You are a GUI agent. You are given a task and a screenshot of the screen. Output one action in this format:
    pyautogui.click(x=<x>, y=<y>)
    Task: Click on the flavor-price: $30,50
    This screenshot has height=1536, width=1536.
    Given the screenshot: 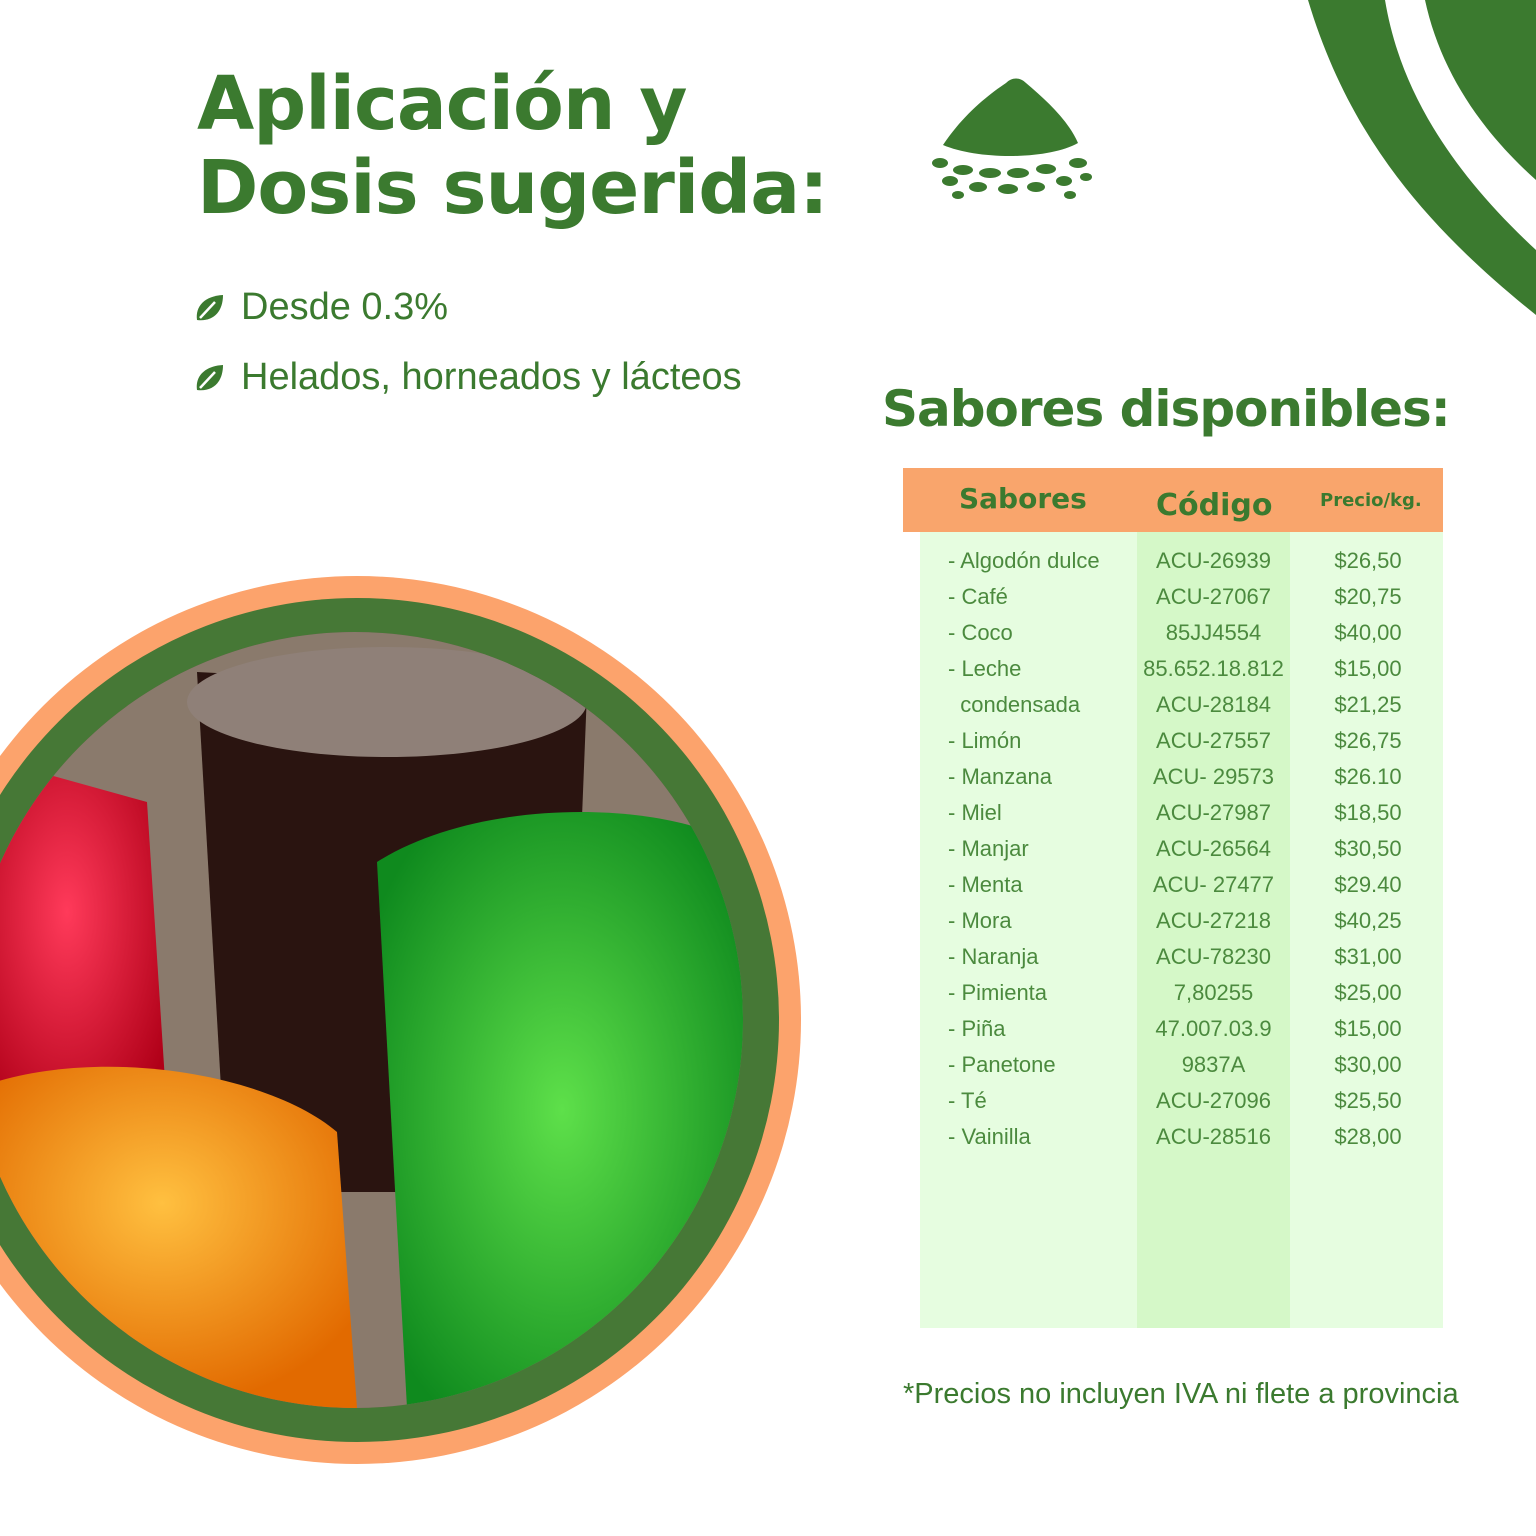 What is the action you would take?
    pyautogui.click(x=1368, y=848)
    